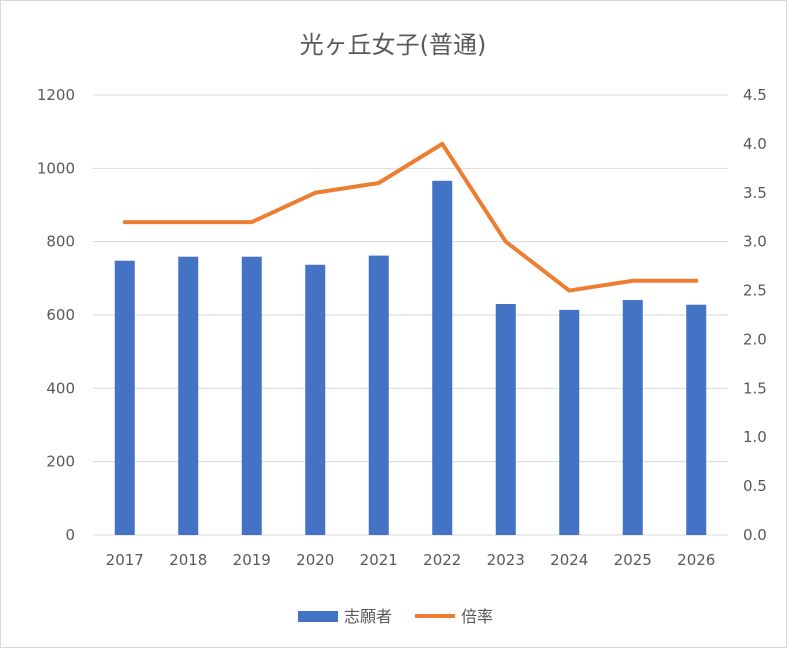 The height and width of the screenshot is (648, 787). Describe the element at coordinates (477, 616) in the screenshot. I see `legend-label-line: 倍率` at that location.